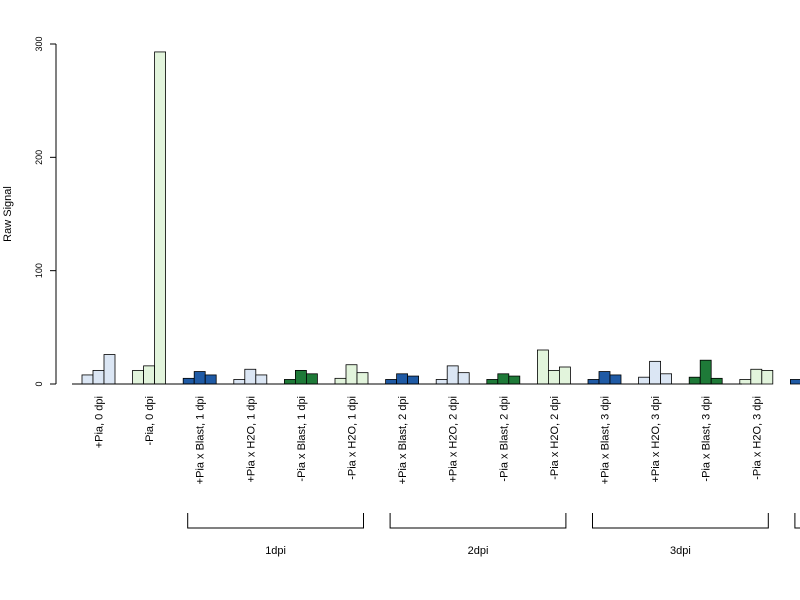  I want to click on x-tick-label: -Pia x H2O, 2 dpi, so click(555, 438).